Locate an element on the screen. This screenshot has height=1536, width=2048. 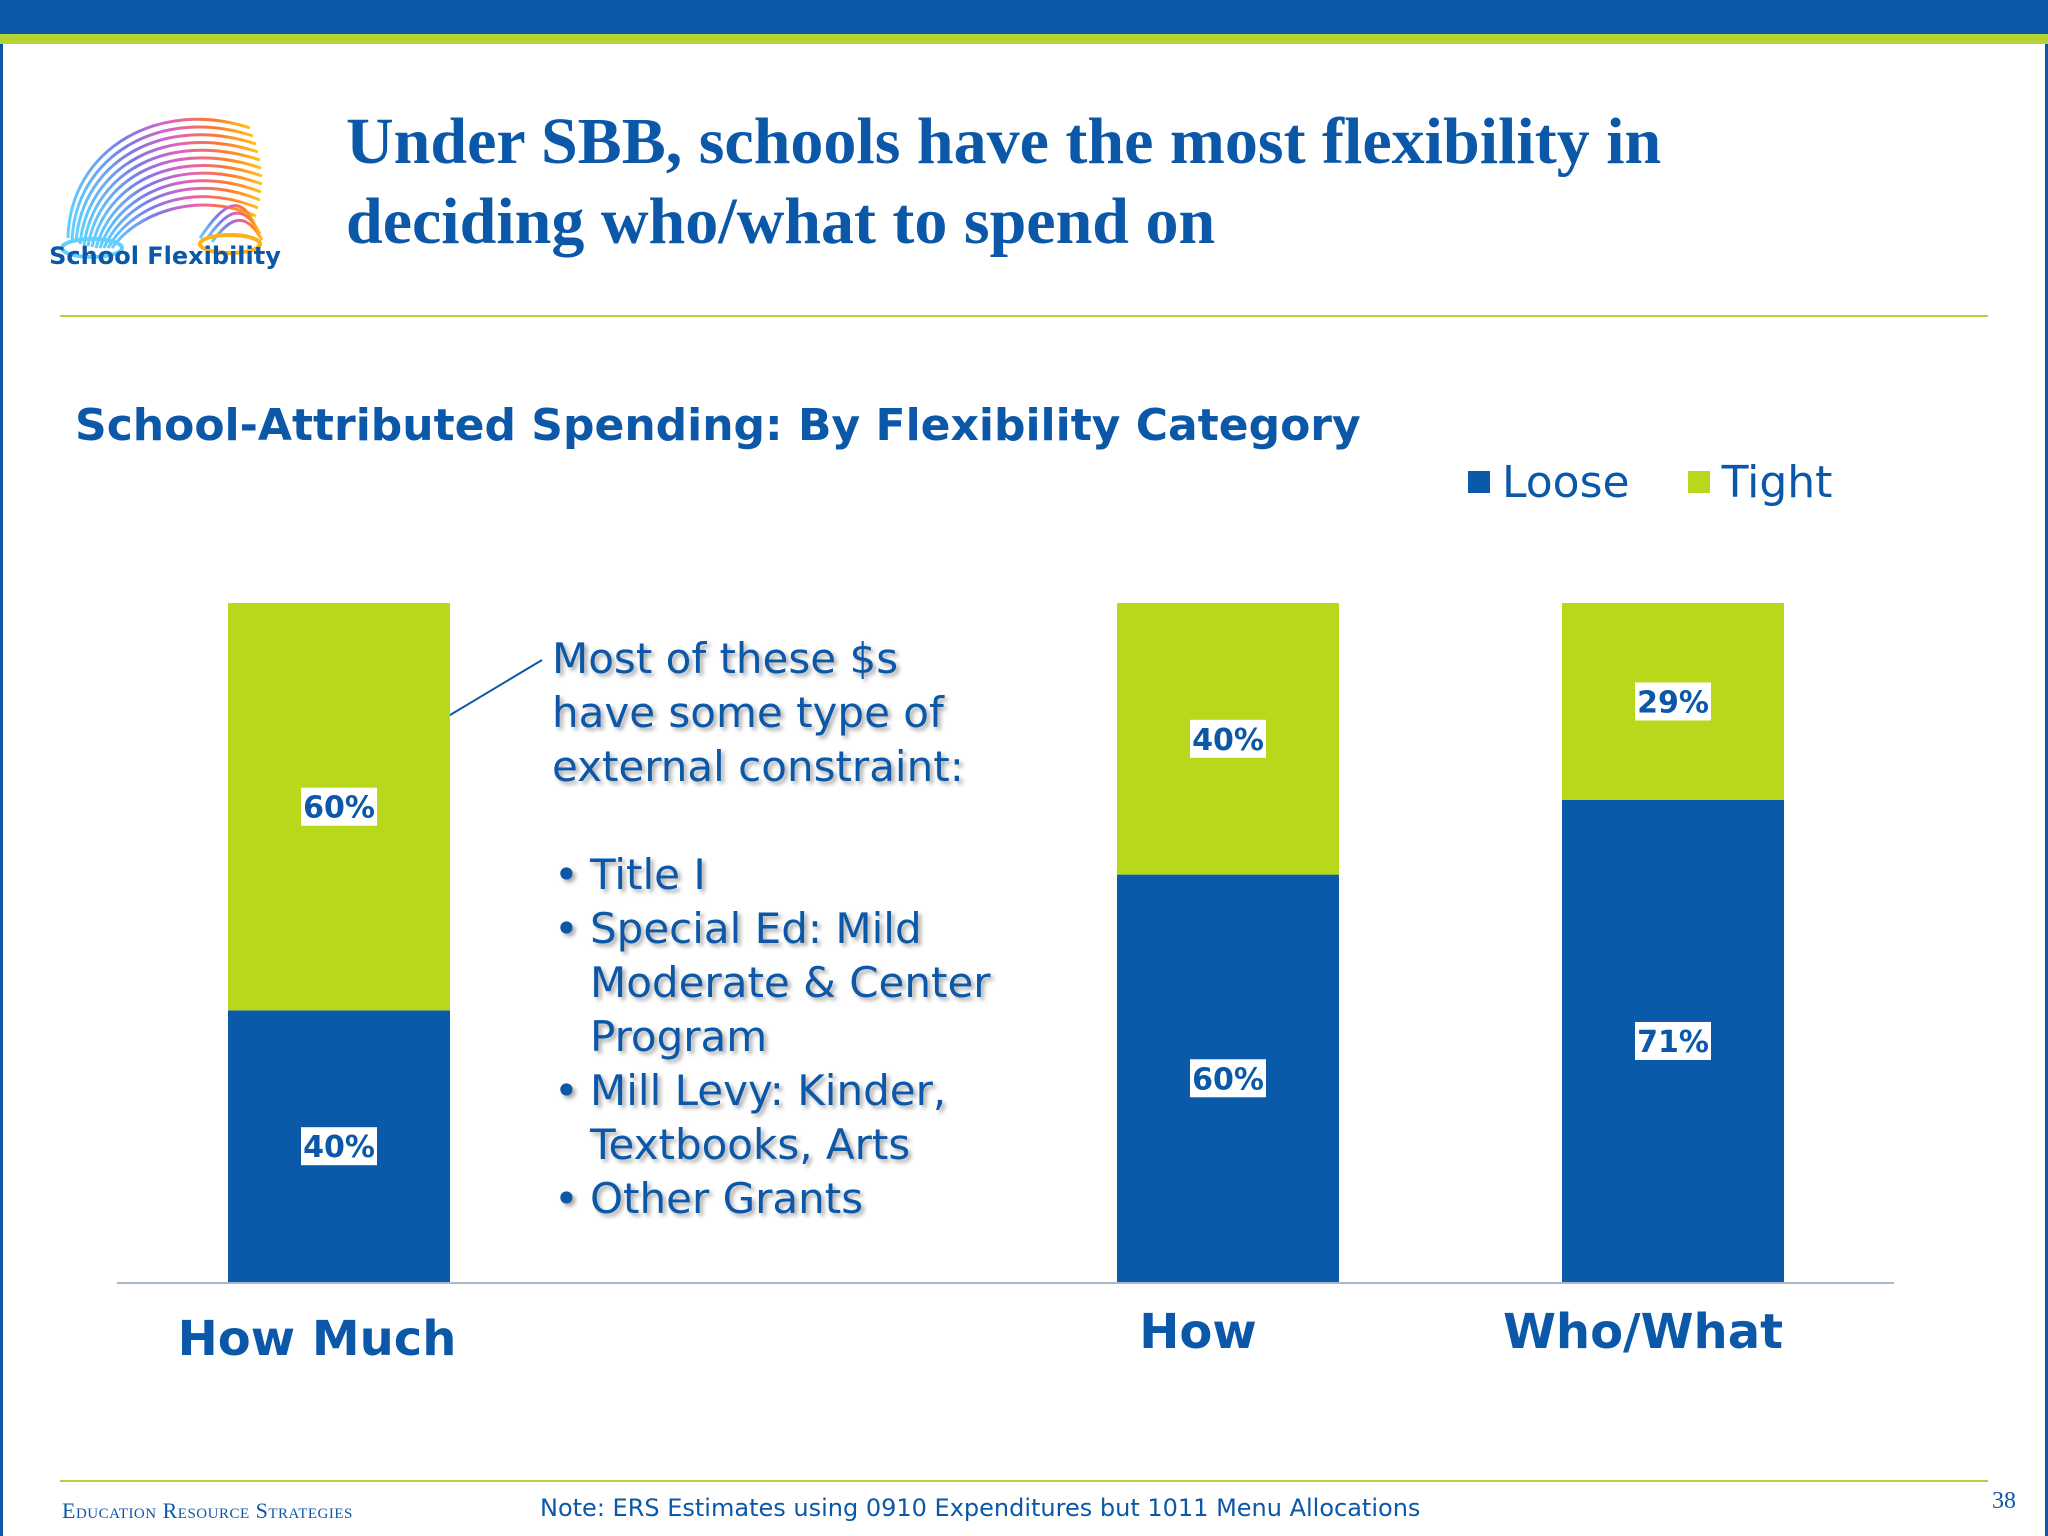
legend-item-loose: Loose is located at coordinates (1549, 482).